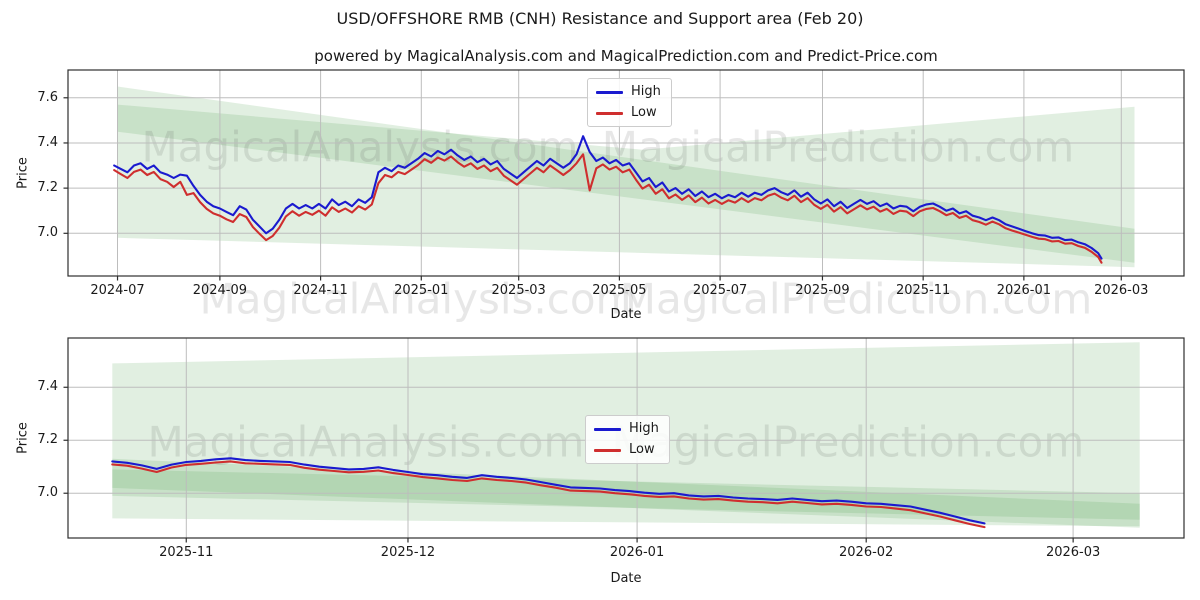 The height and width of the screenshot is (600, 1200). What do you see at coordinates (619, 290) in the screenshot?
I see `x-tick-label: 2025-05` at bounding box center [619, 290].